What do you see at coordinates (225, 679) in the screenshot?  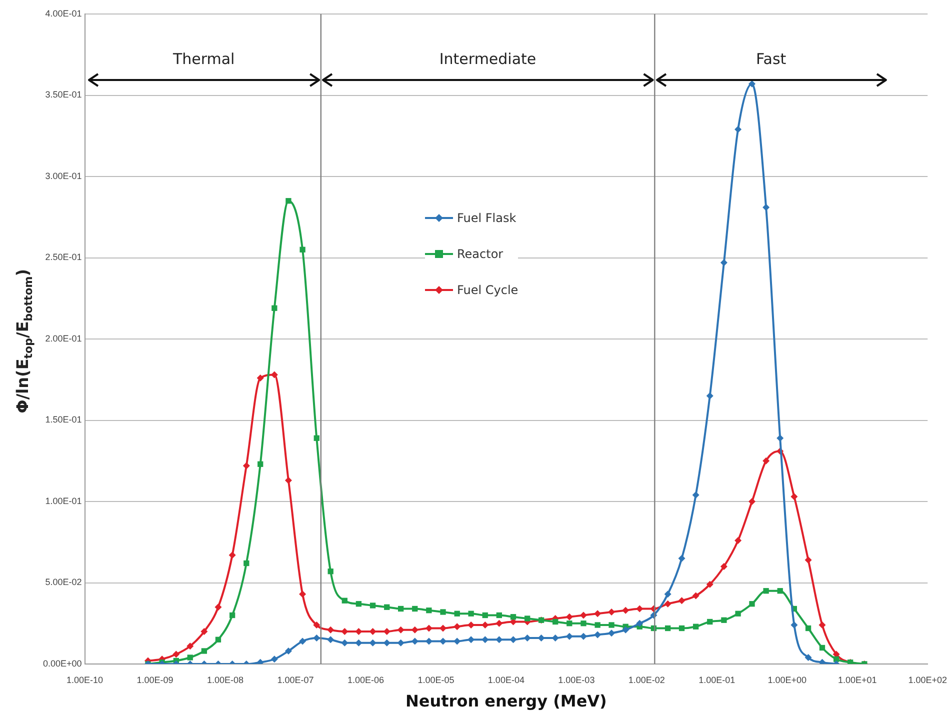 I see `x-tick-label: 1.00E-08` at bounding box center [225, 679].